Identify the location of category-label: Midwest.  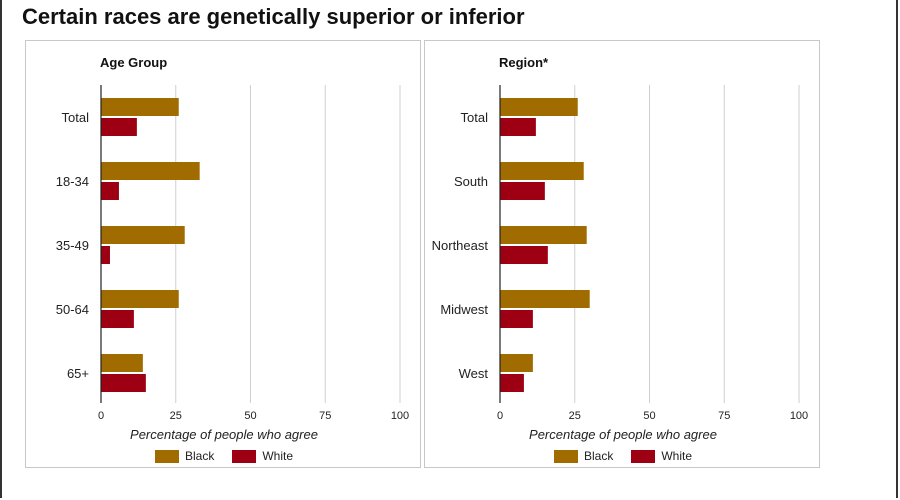
(464, 309).